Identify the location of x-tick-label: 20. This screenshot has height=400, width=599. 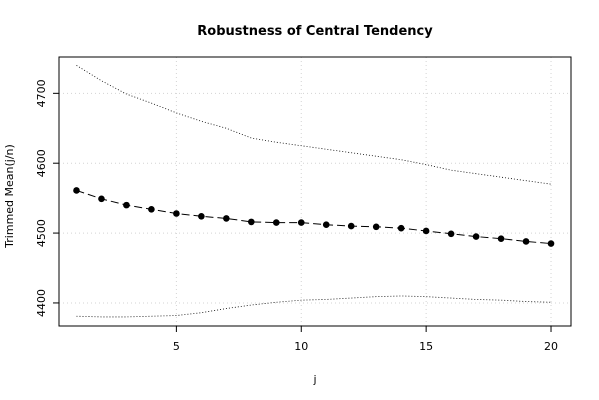
(551, 346).